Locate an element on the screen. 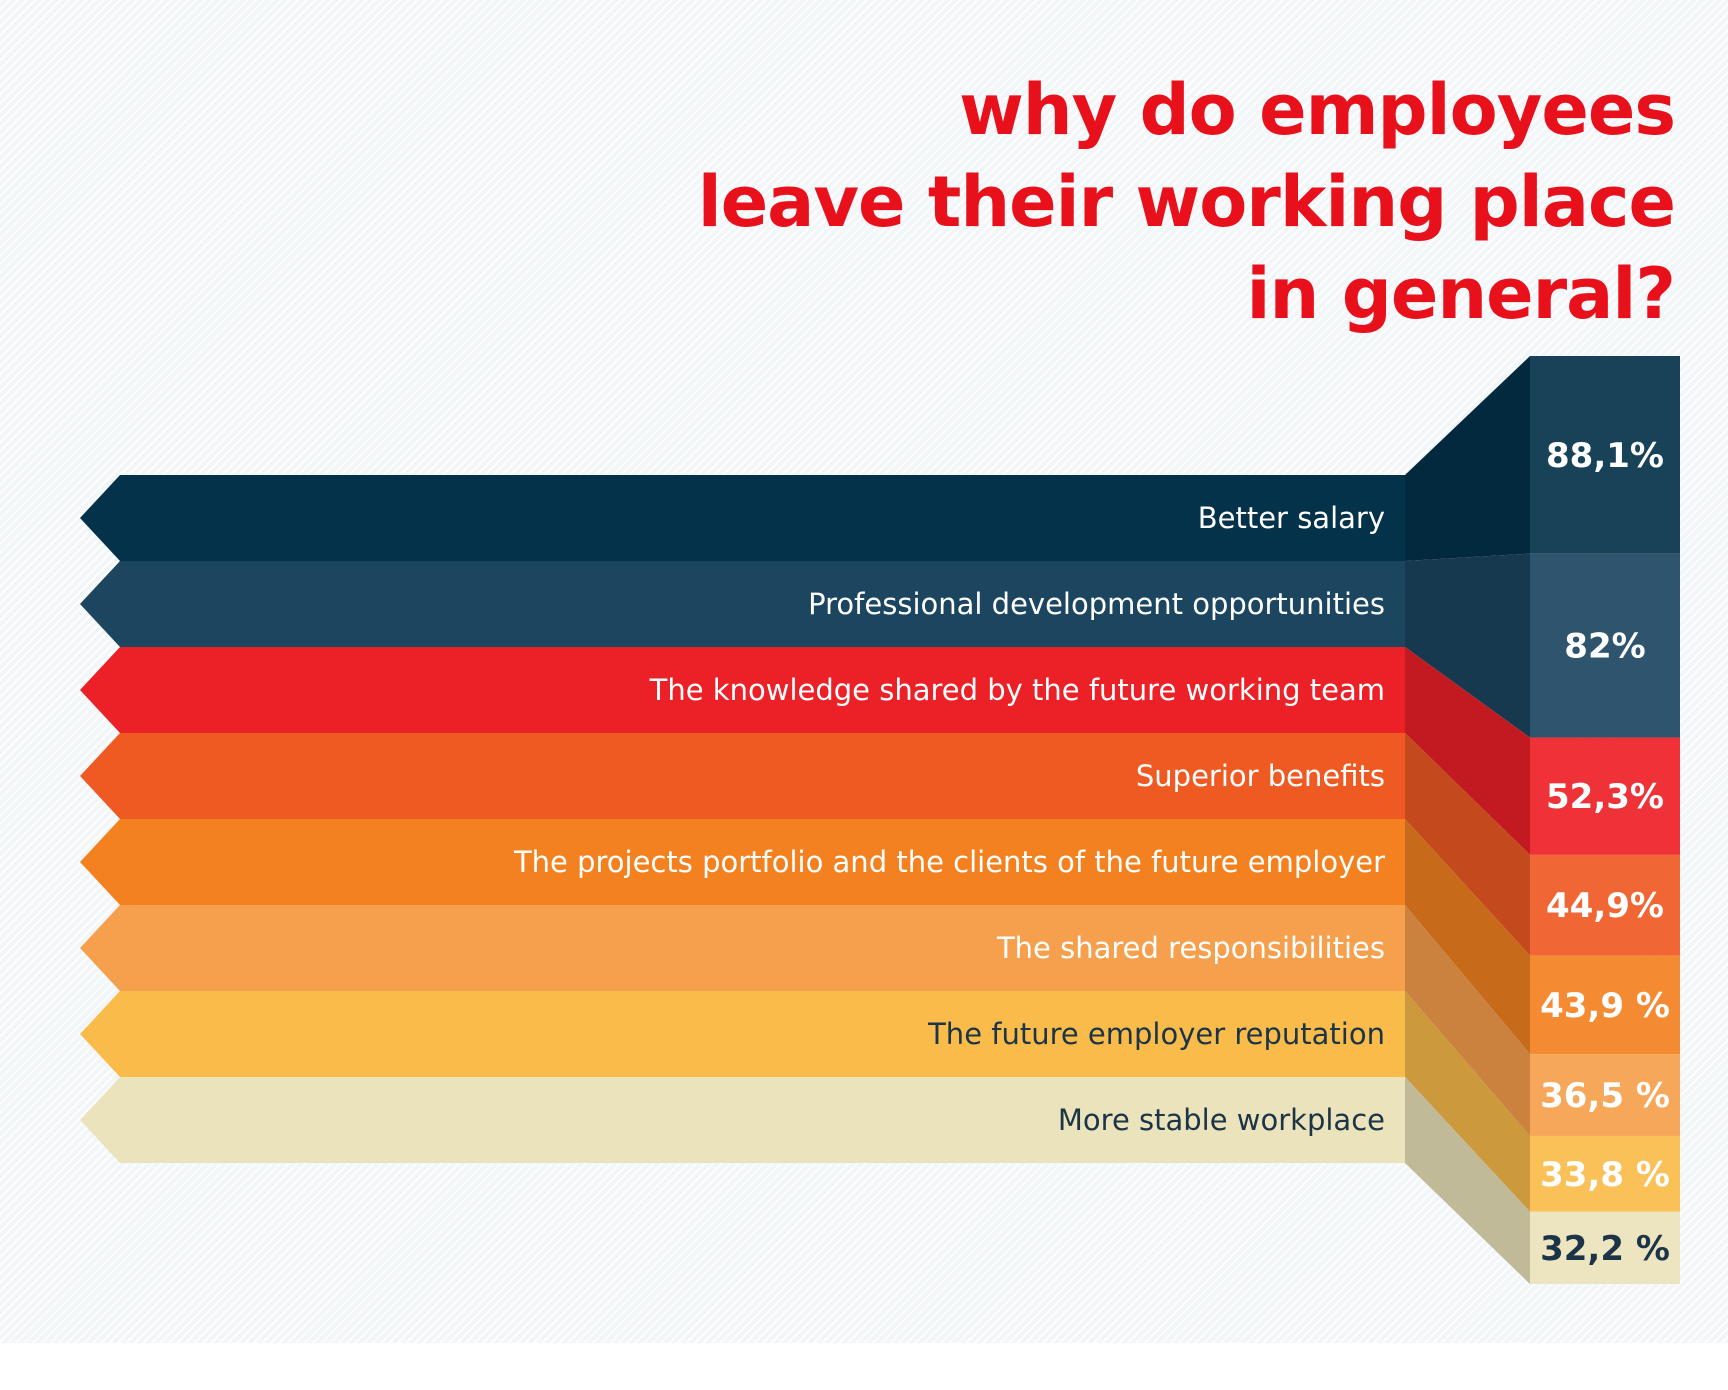 Image resolution: width=1728 pixels, height=1390 pixels. value-label: 33,8 % is located at coordinates (1605, 1175).